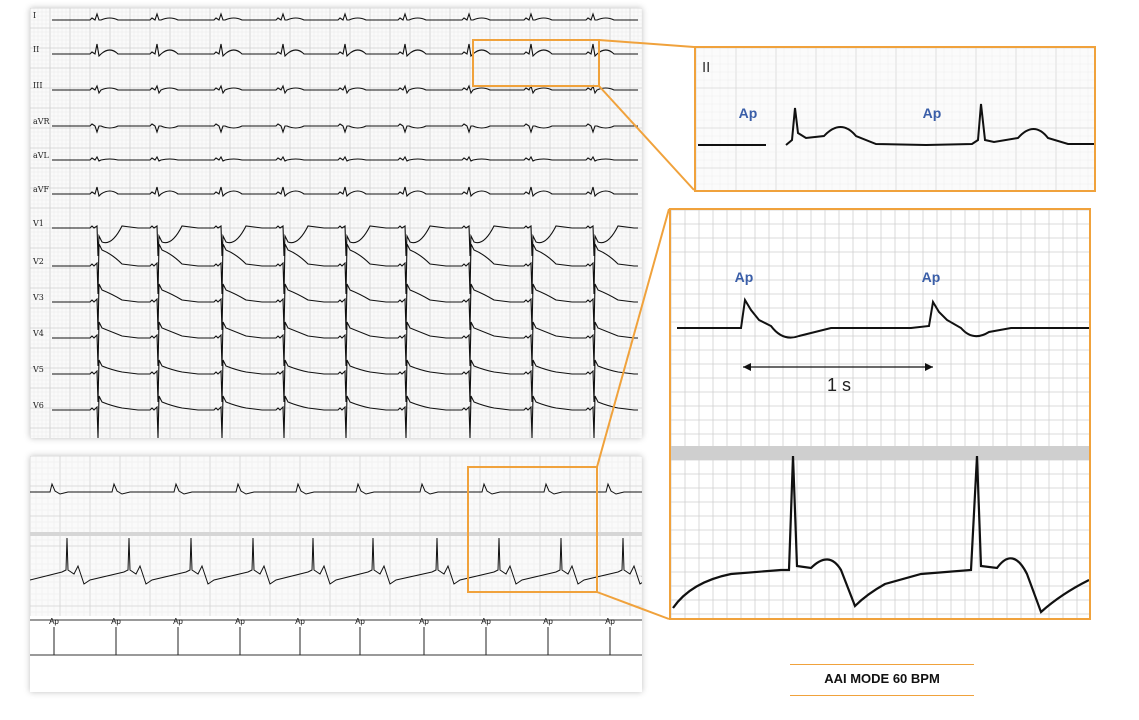  What do you see at coordinates (345, 240) in the screenshot?
I see `lead-trace-v1` at bounding box center [345, 240].